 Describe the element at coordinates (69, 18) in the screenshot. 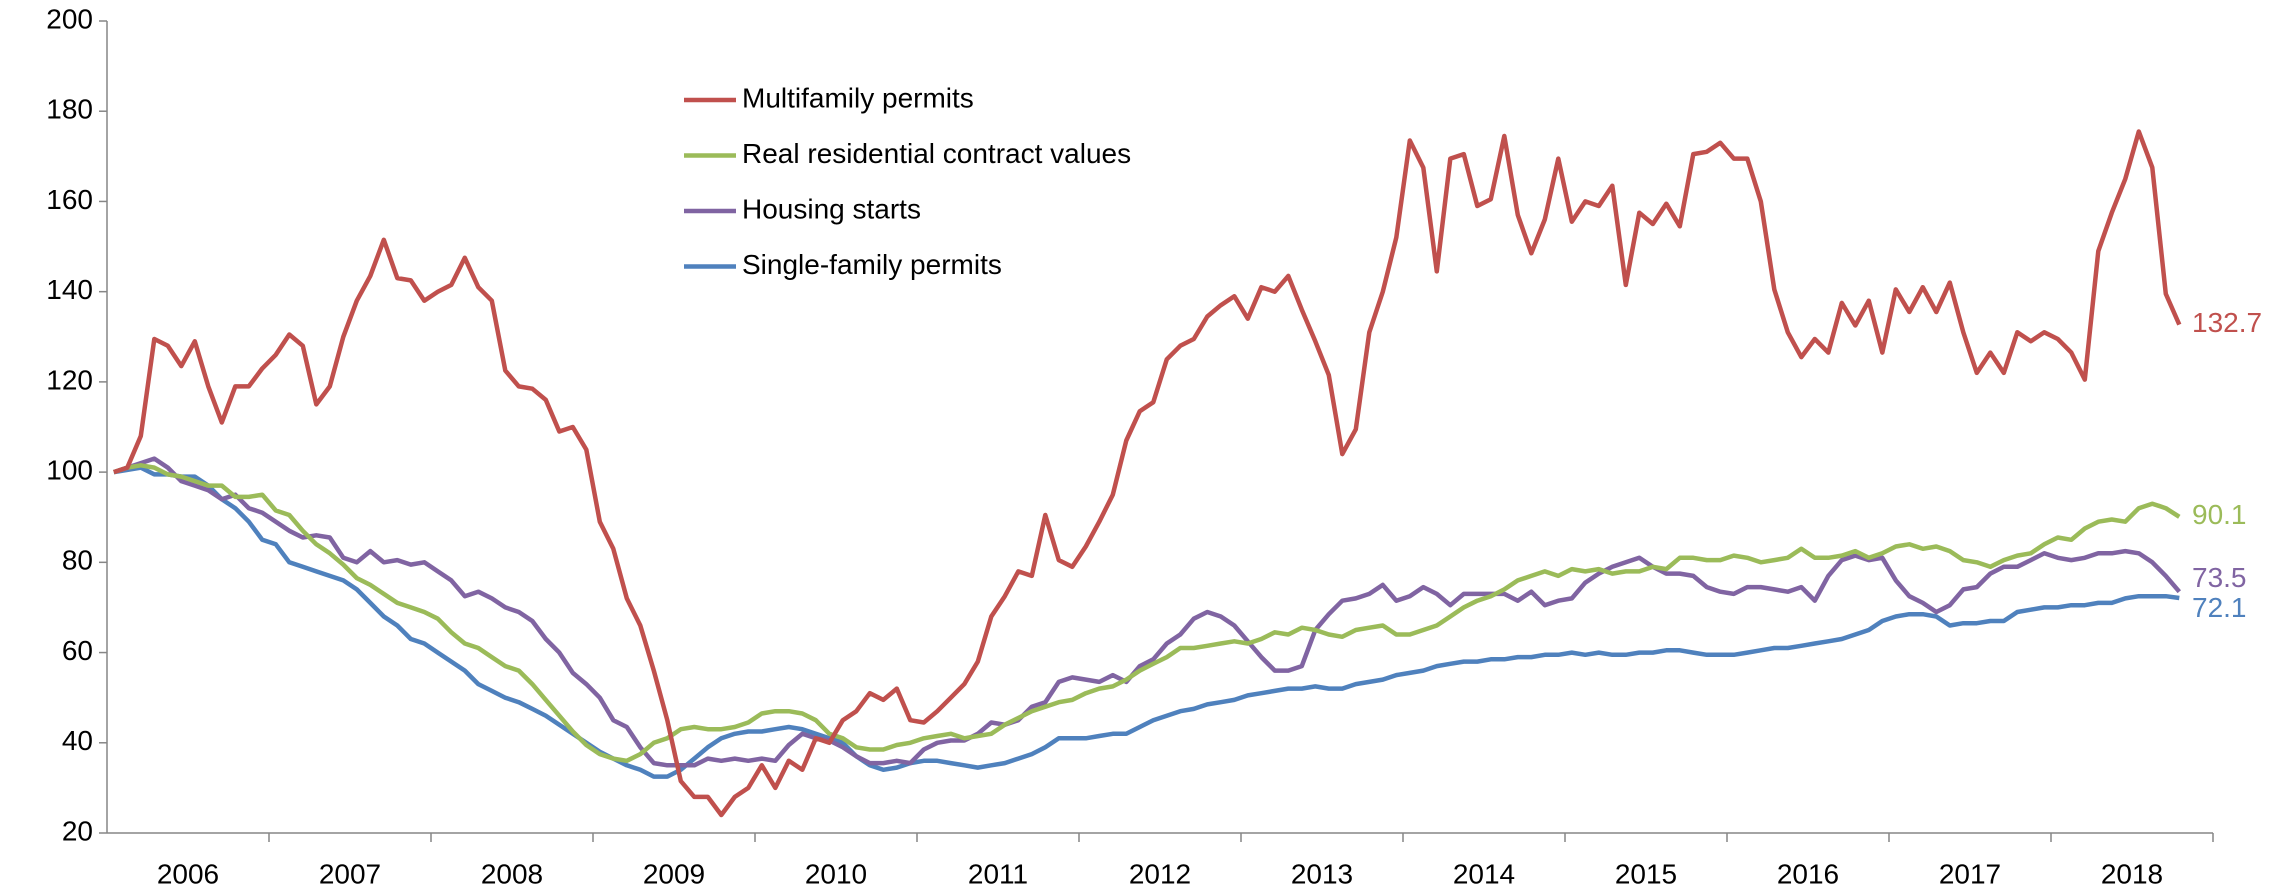

I see `y-tick-label: 200` at that location.